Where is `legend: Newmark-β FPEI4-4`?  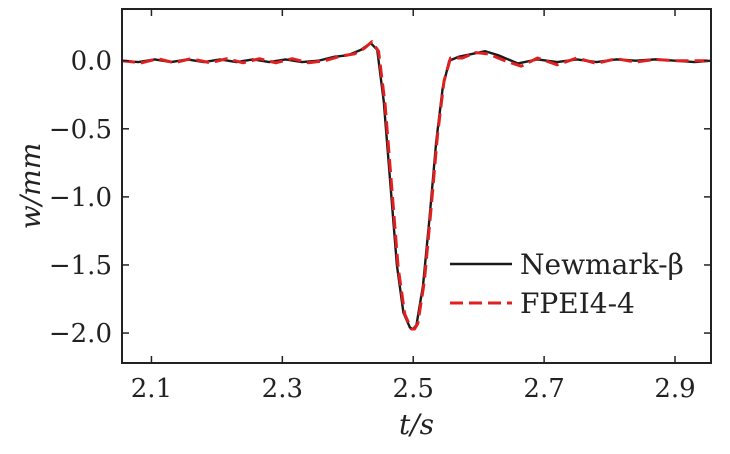
legend: Newmark-β FPEI4-4 is located at coordinates (567, 284).